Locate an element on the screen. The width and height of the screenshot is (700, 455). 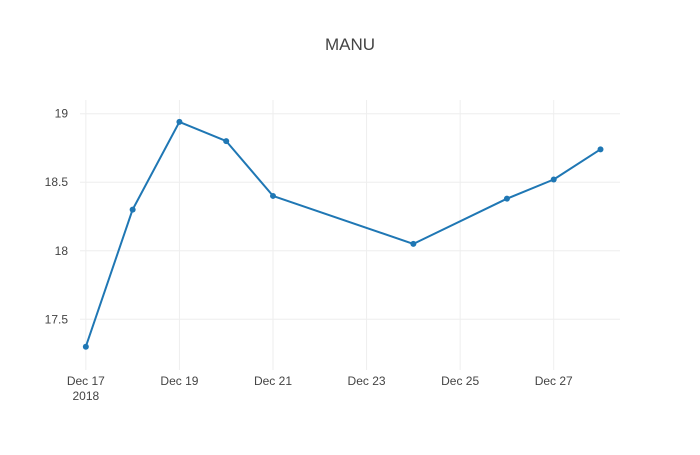
x-tick-label: Dec 23 is located at coordinates (367, 381).